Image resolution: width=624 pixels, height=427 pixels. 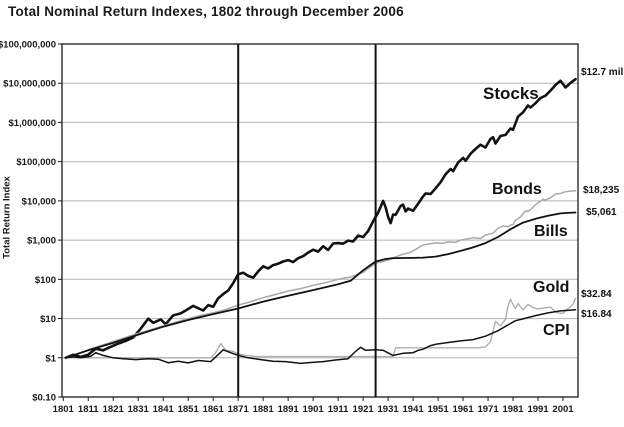 I want to click on series-label-bonds: Bonds, so click(x=517, y=189).